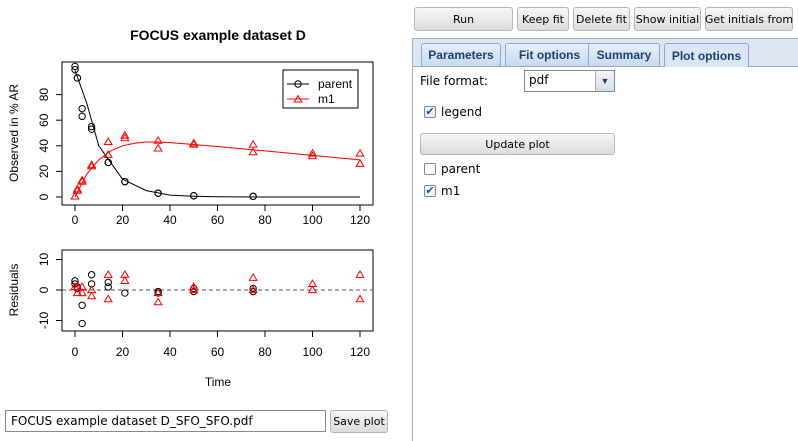 The width and height of the screenshot is (798, 441). I want to click on save-plot-button: Save plot, so click(359, 421).